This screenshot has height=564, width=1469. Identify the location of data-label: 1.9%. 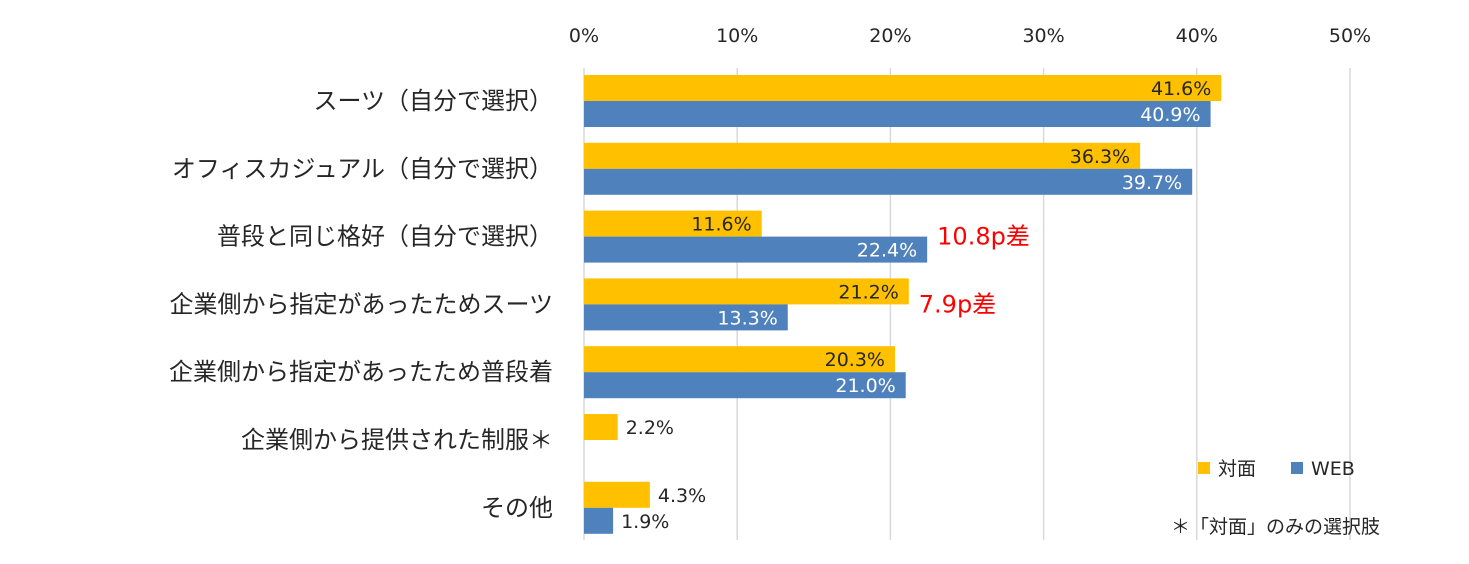
(645, 522).